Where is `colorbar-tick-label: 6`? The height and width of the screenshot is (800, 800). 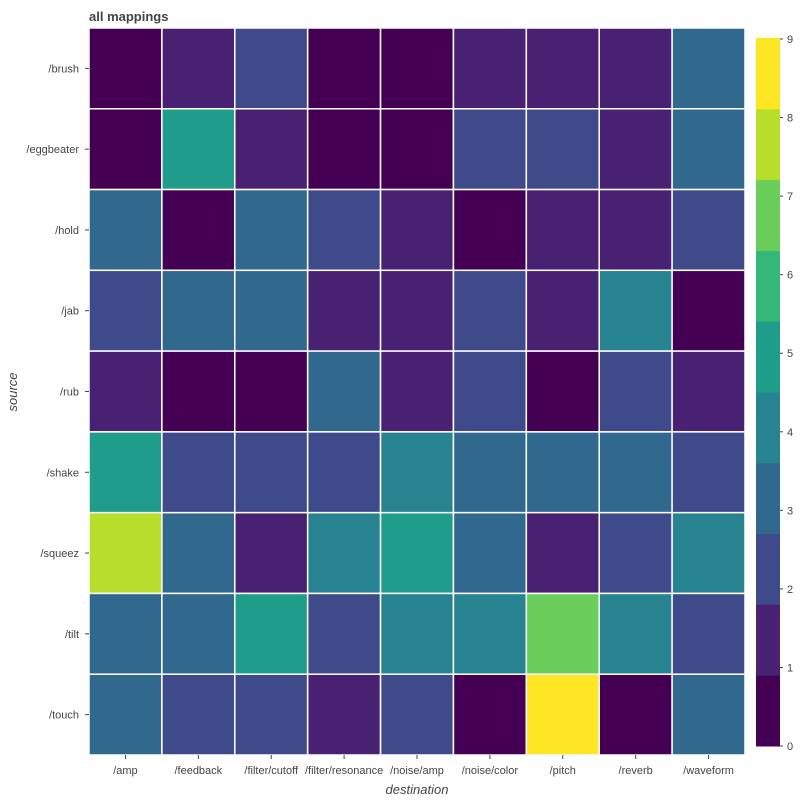 colorbar-tick-label: 6 is located at coordinates (790, 276).